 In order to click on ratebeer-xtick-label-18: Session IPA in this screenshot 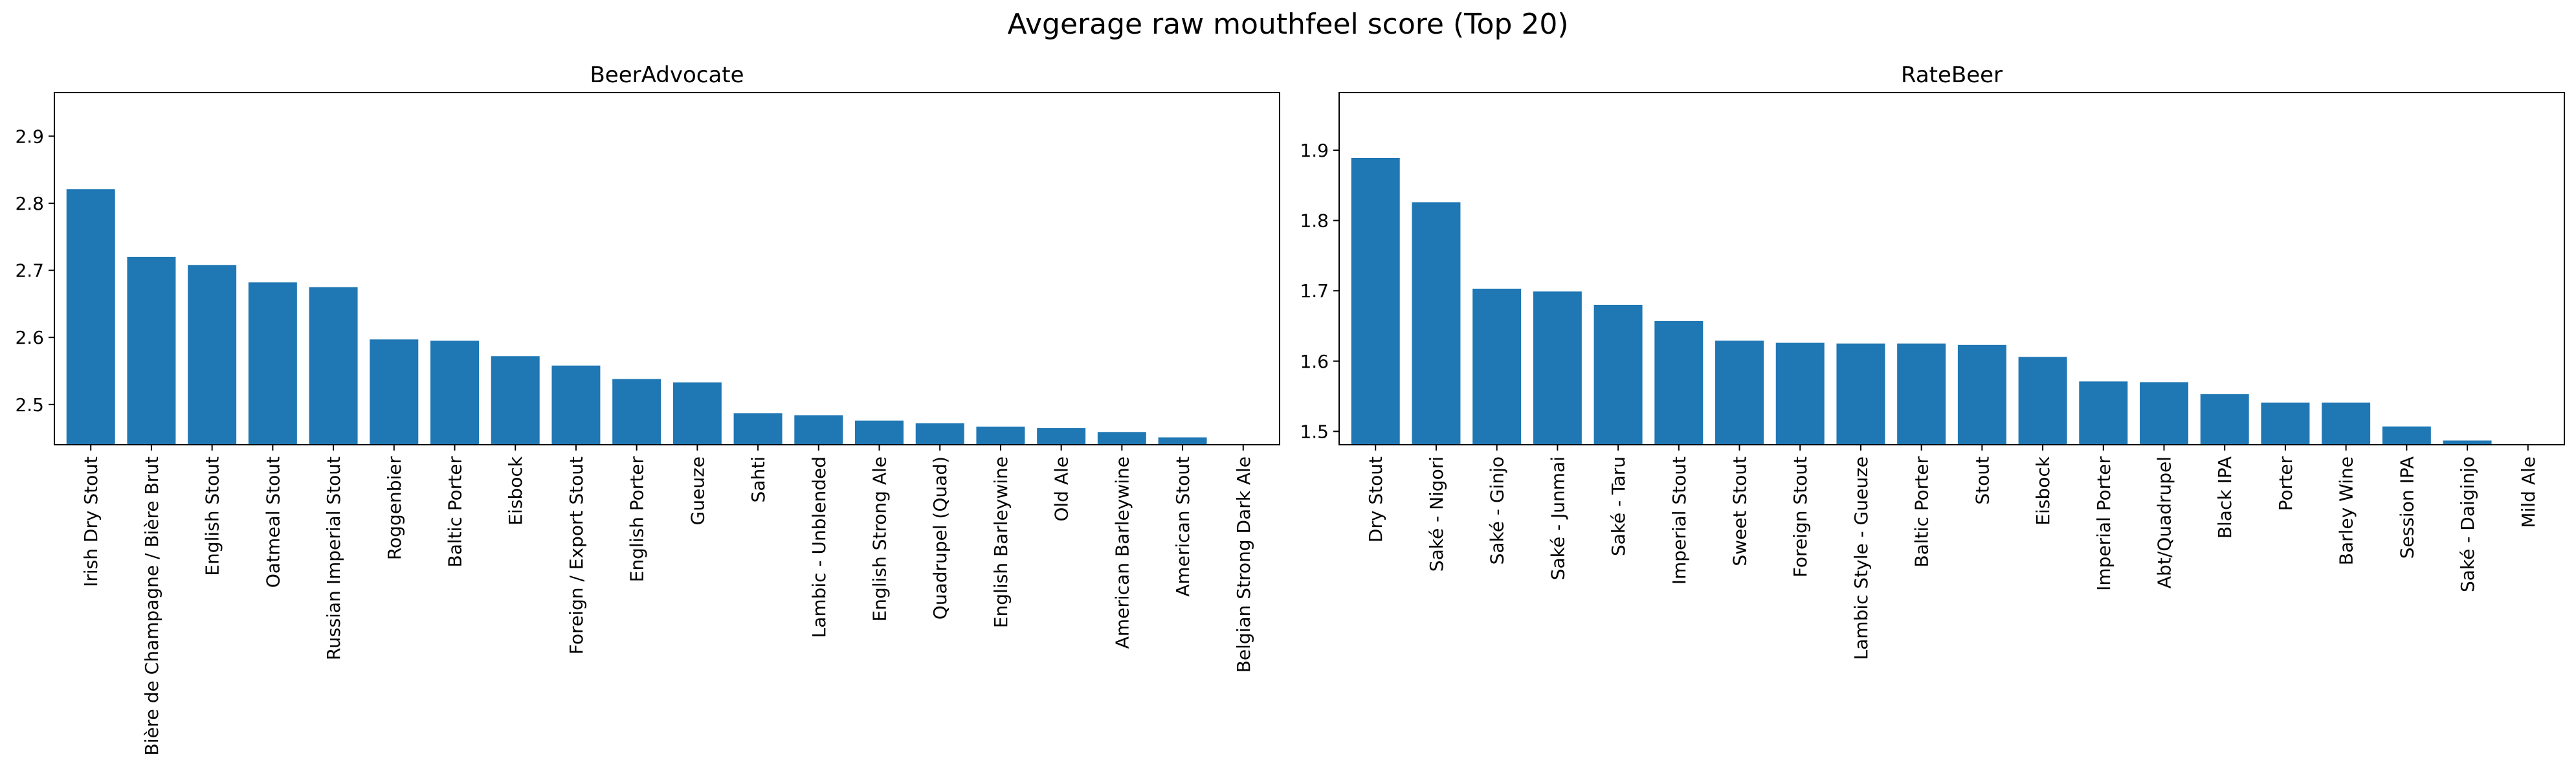, I will do `click(2406, 507)`.